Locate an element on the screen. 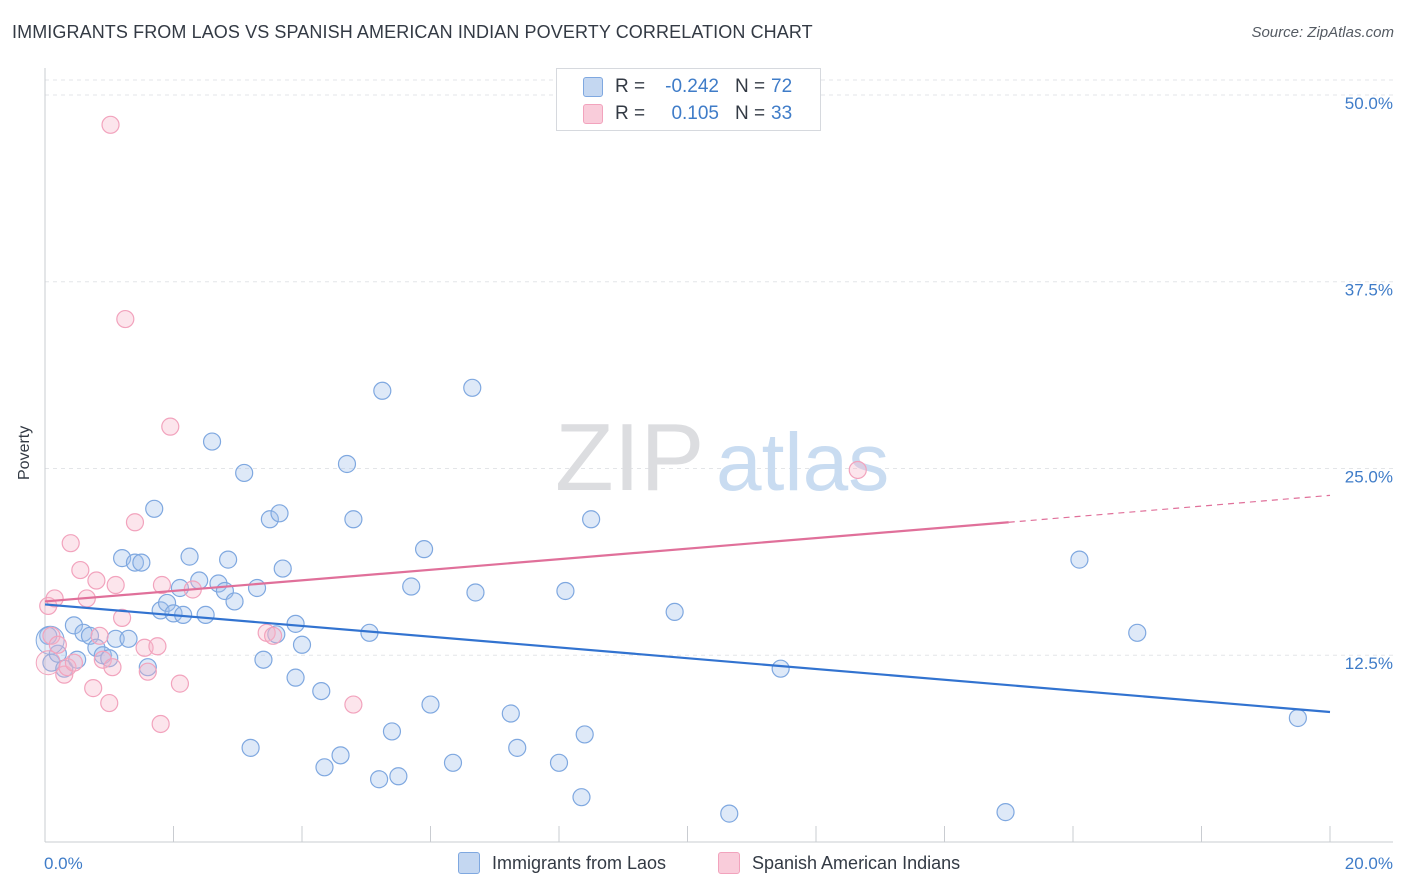  y-tick-labels: 12.5% 25.0% 37.5% 50.0% is located at coordinates (1369, 383).